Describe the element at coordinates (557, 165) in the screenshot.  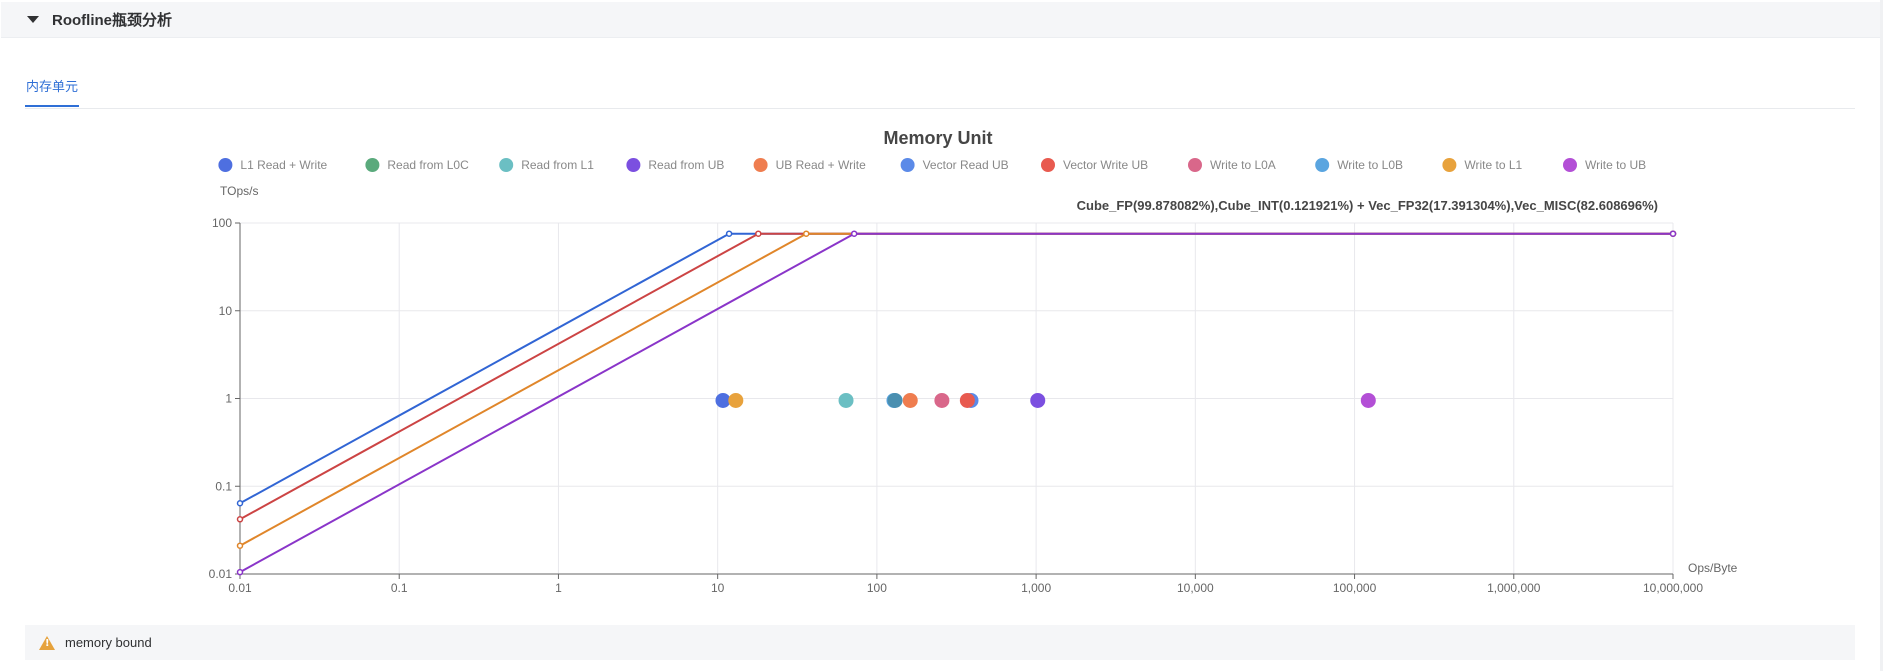
I see `legend-label: Read from L1` at that location.